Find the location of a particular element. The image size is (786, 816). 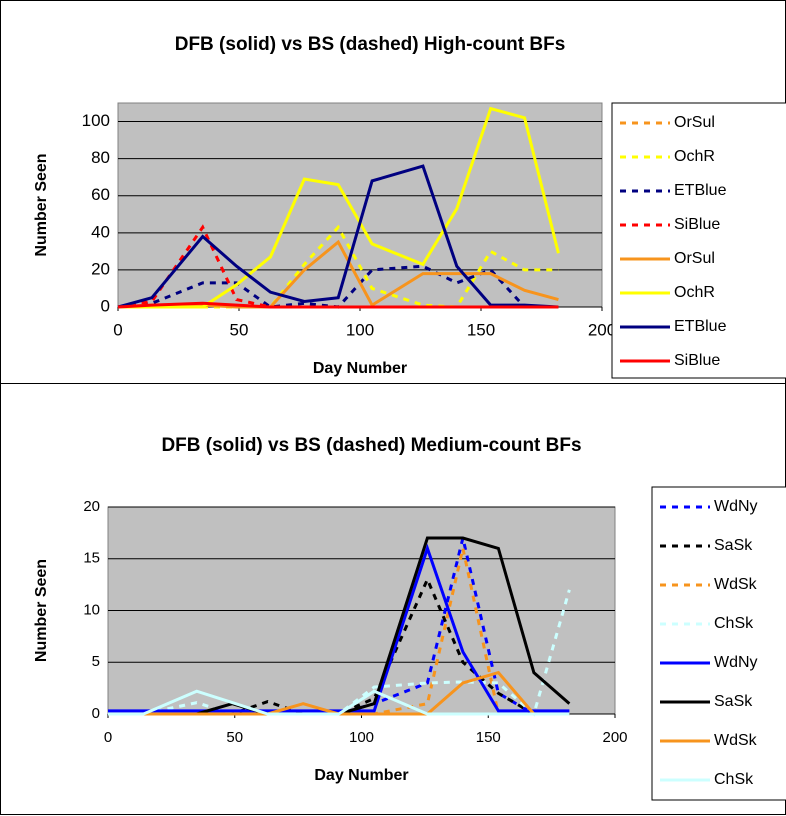

y-tick-label: 60 is located at coordinates (100, 194).